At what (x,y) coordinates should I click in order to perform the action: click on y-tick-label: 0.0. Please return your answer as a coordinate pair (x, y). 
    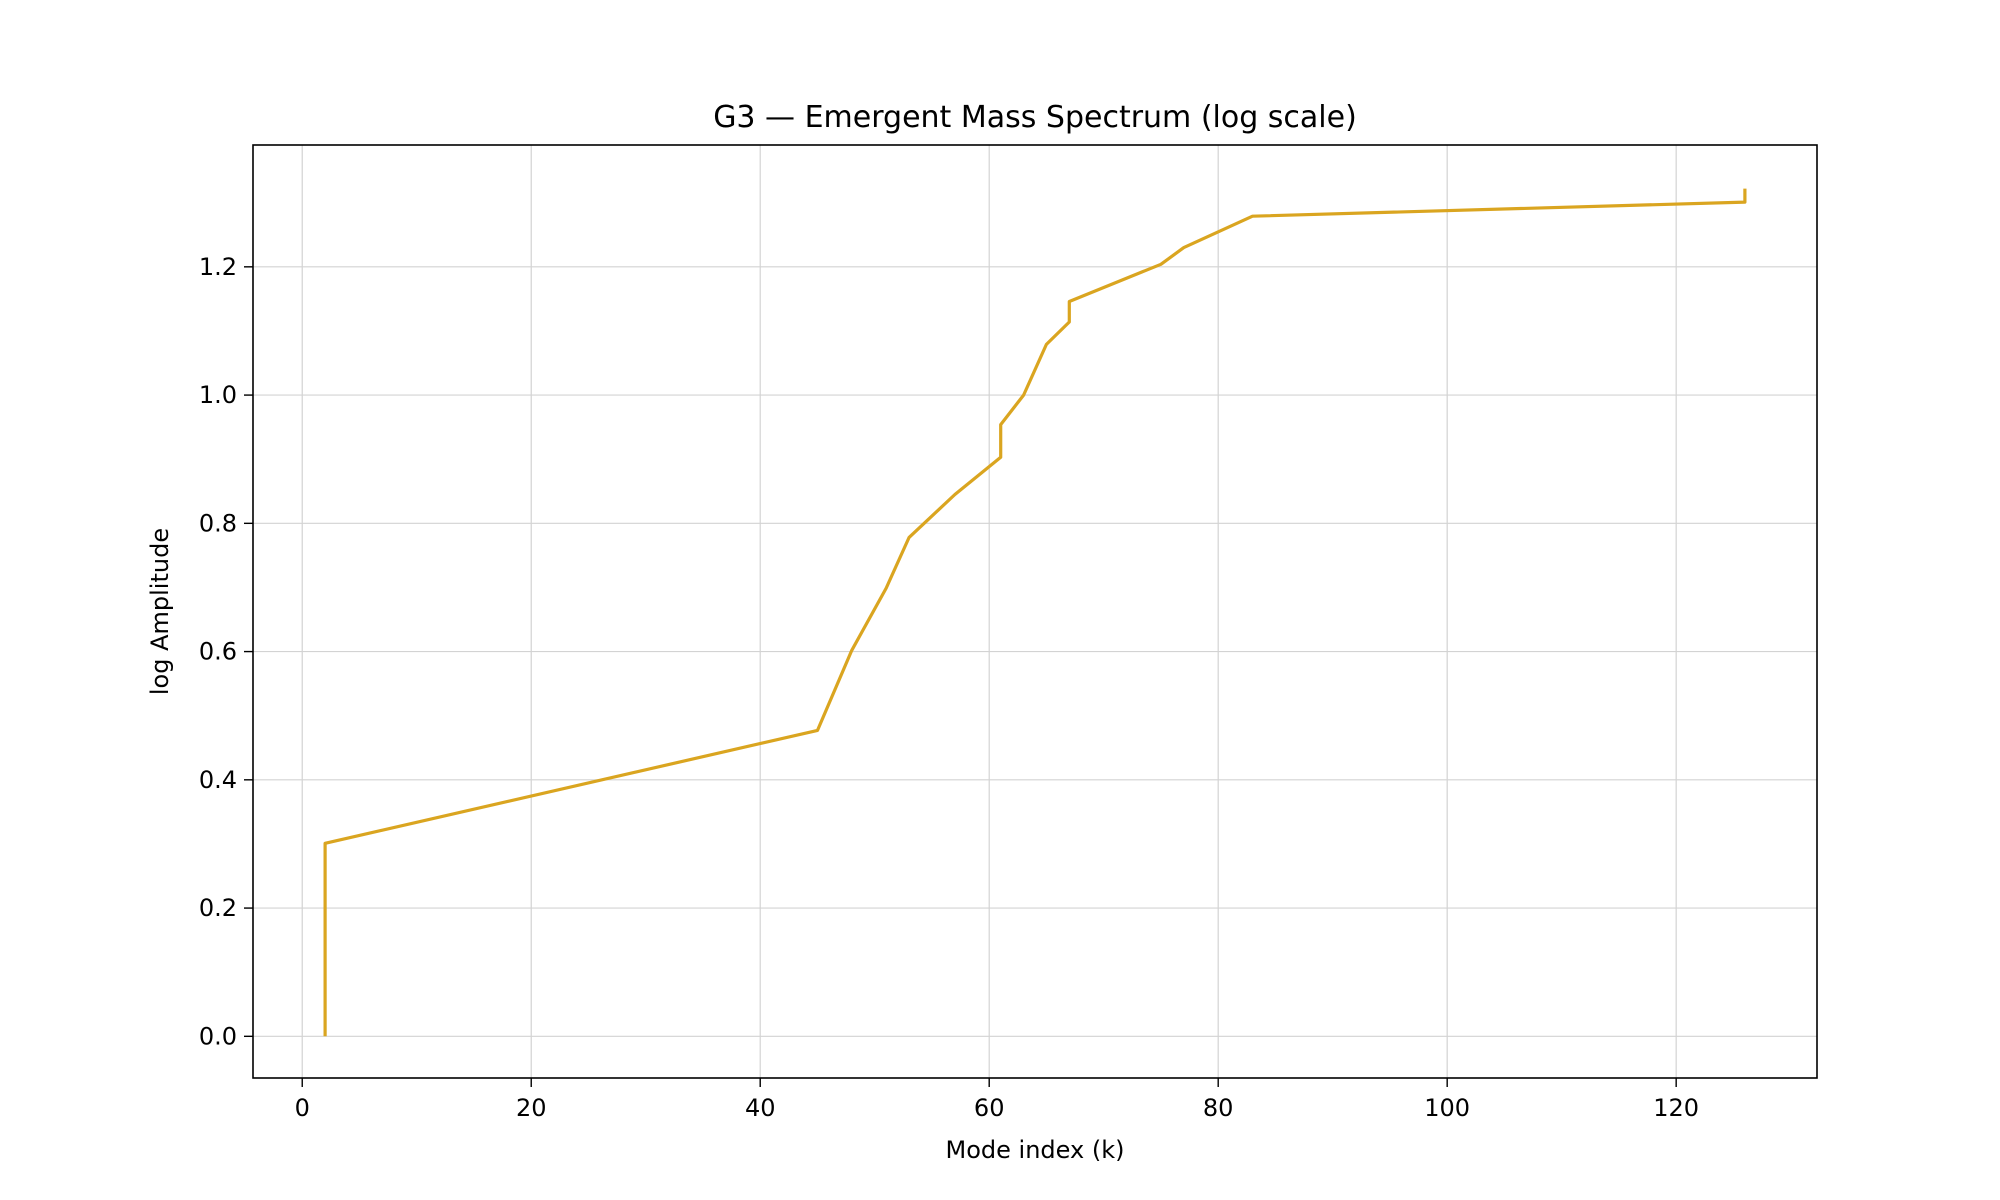
    Looking at the image, I should click on (218, 1036).